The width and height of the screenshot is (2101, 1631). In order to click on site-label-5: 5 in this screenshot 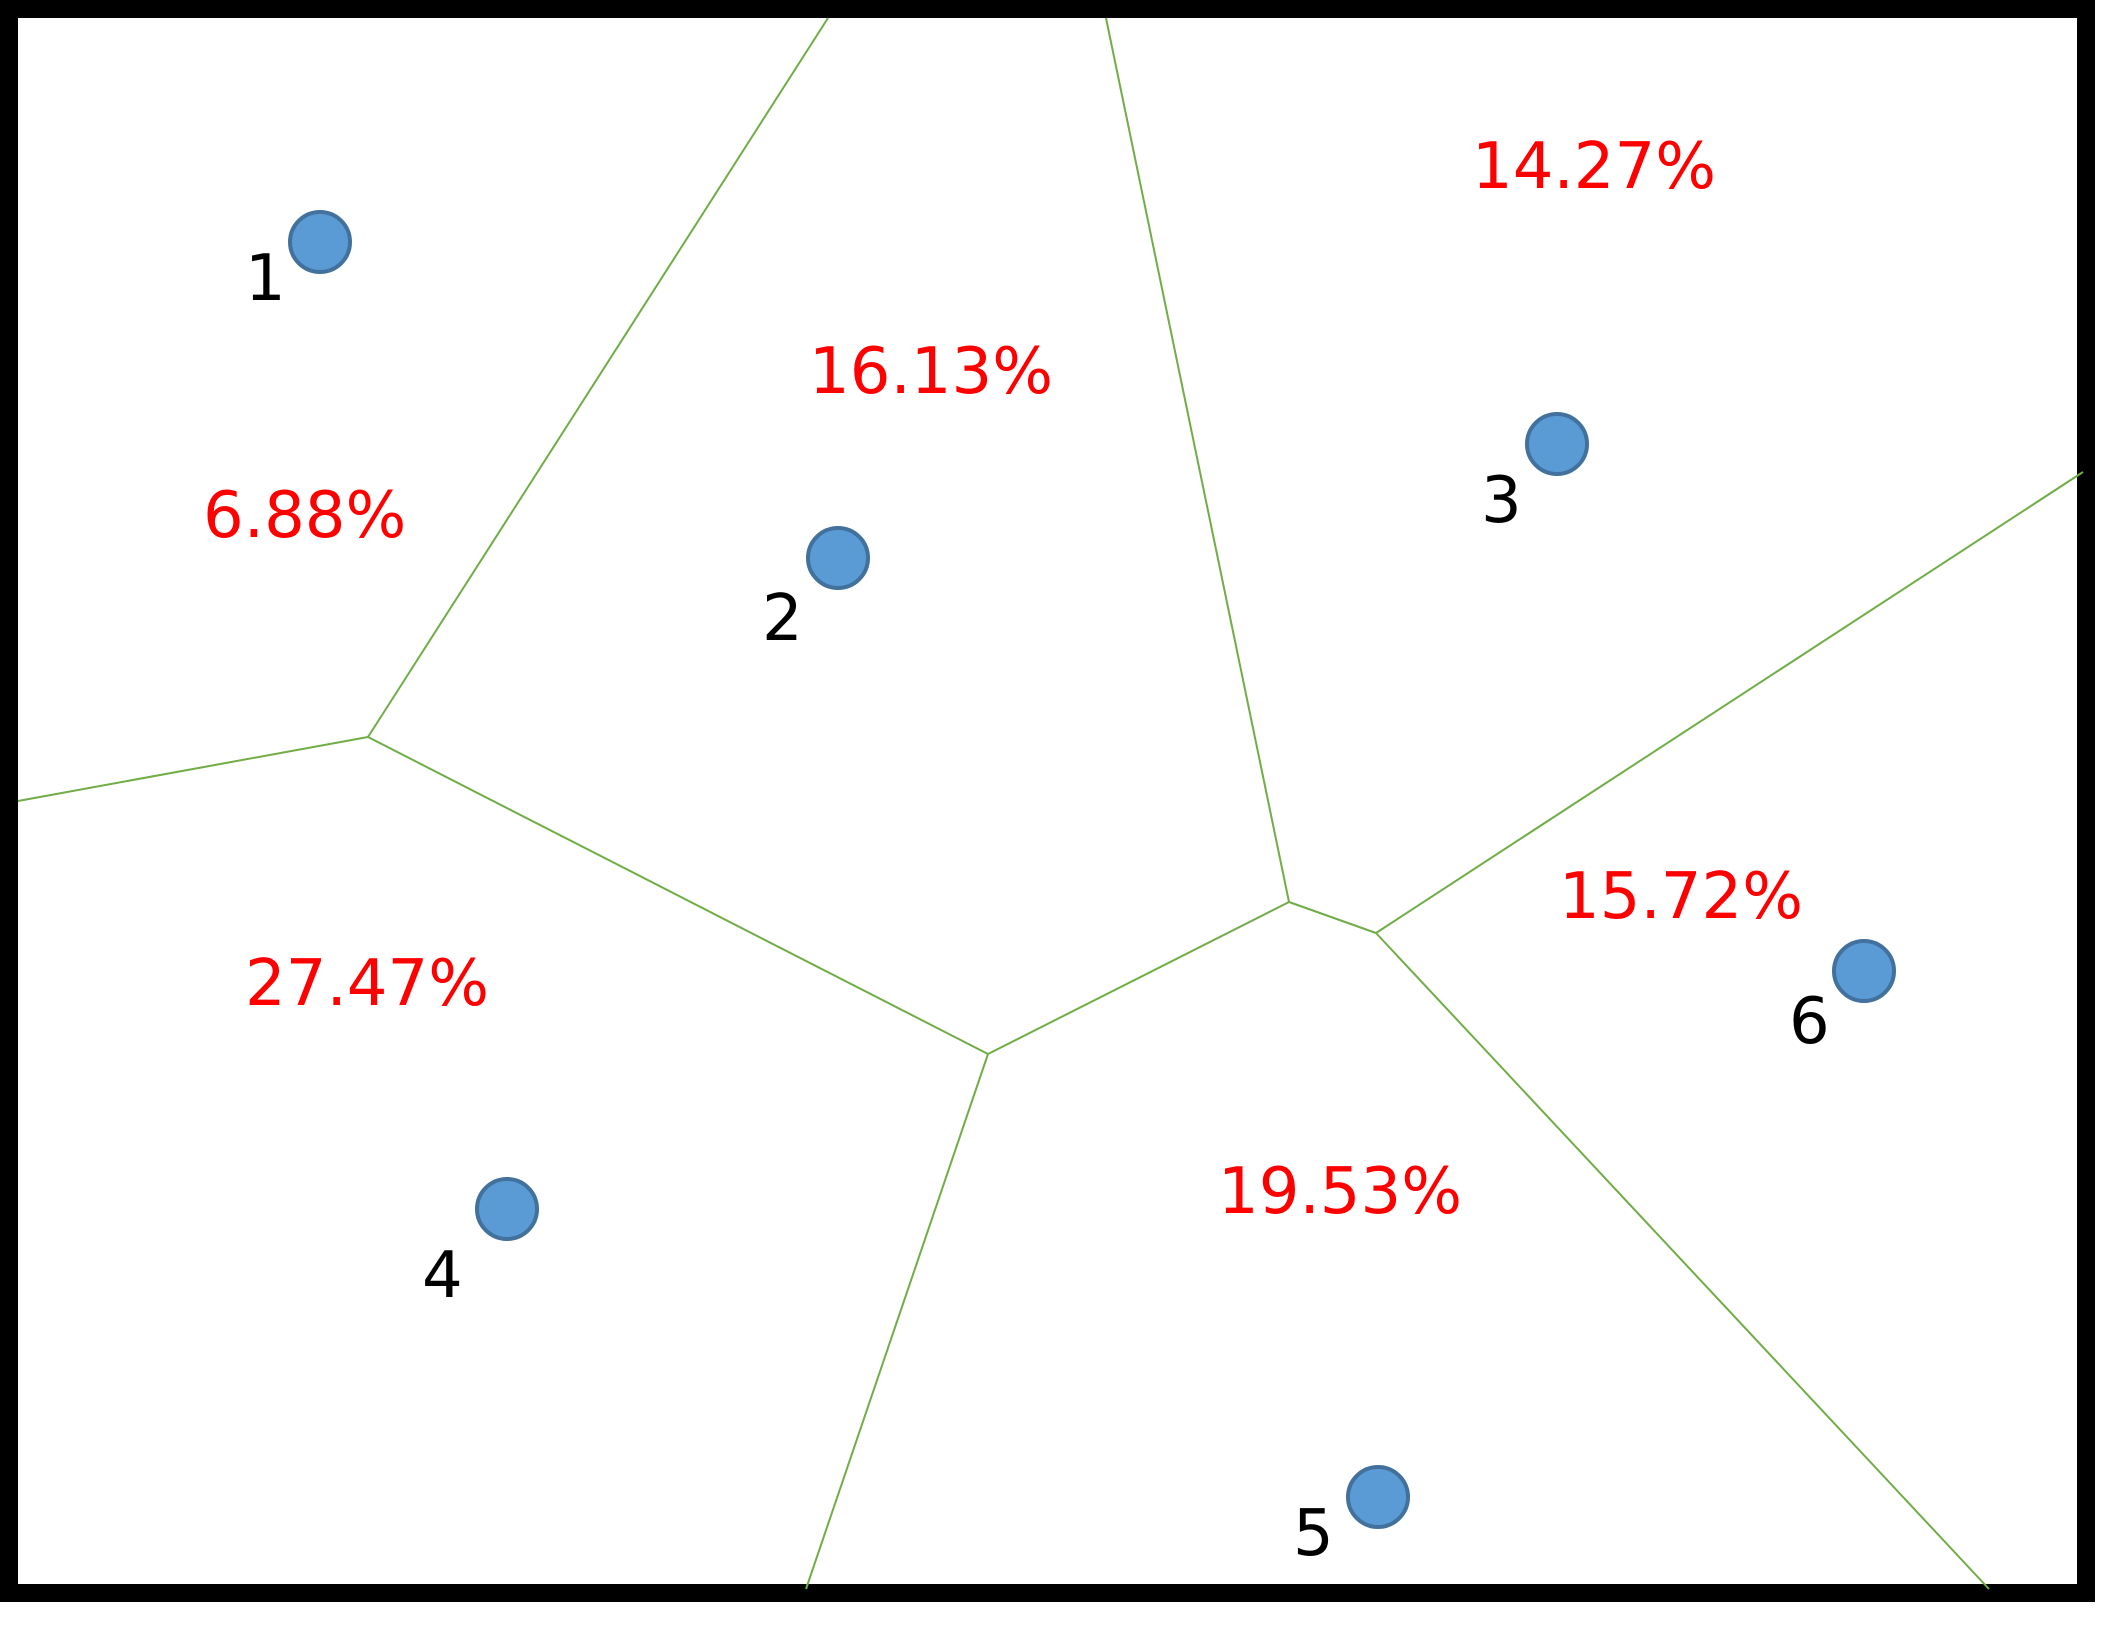, I will do `click(1313, 1534)`.